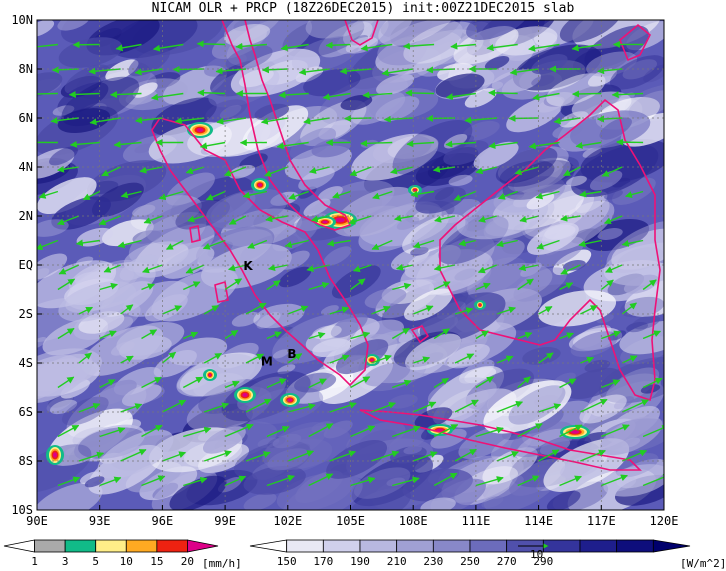 Image resolution: width=726 pixels, height=571 pixels. Describe the element at coordinates (141, 546) in the screenshot. I see `precip-colorbar-swatch` at that location.